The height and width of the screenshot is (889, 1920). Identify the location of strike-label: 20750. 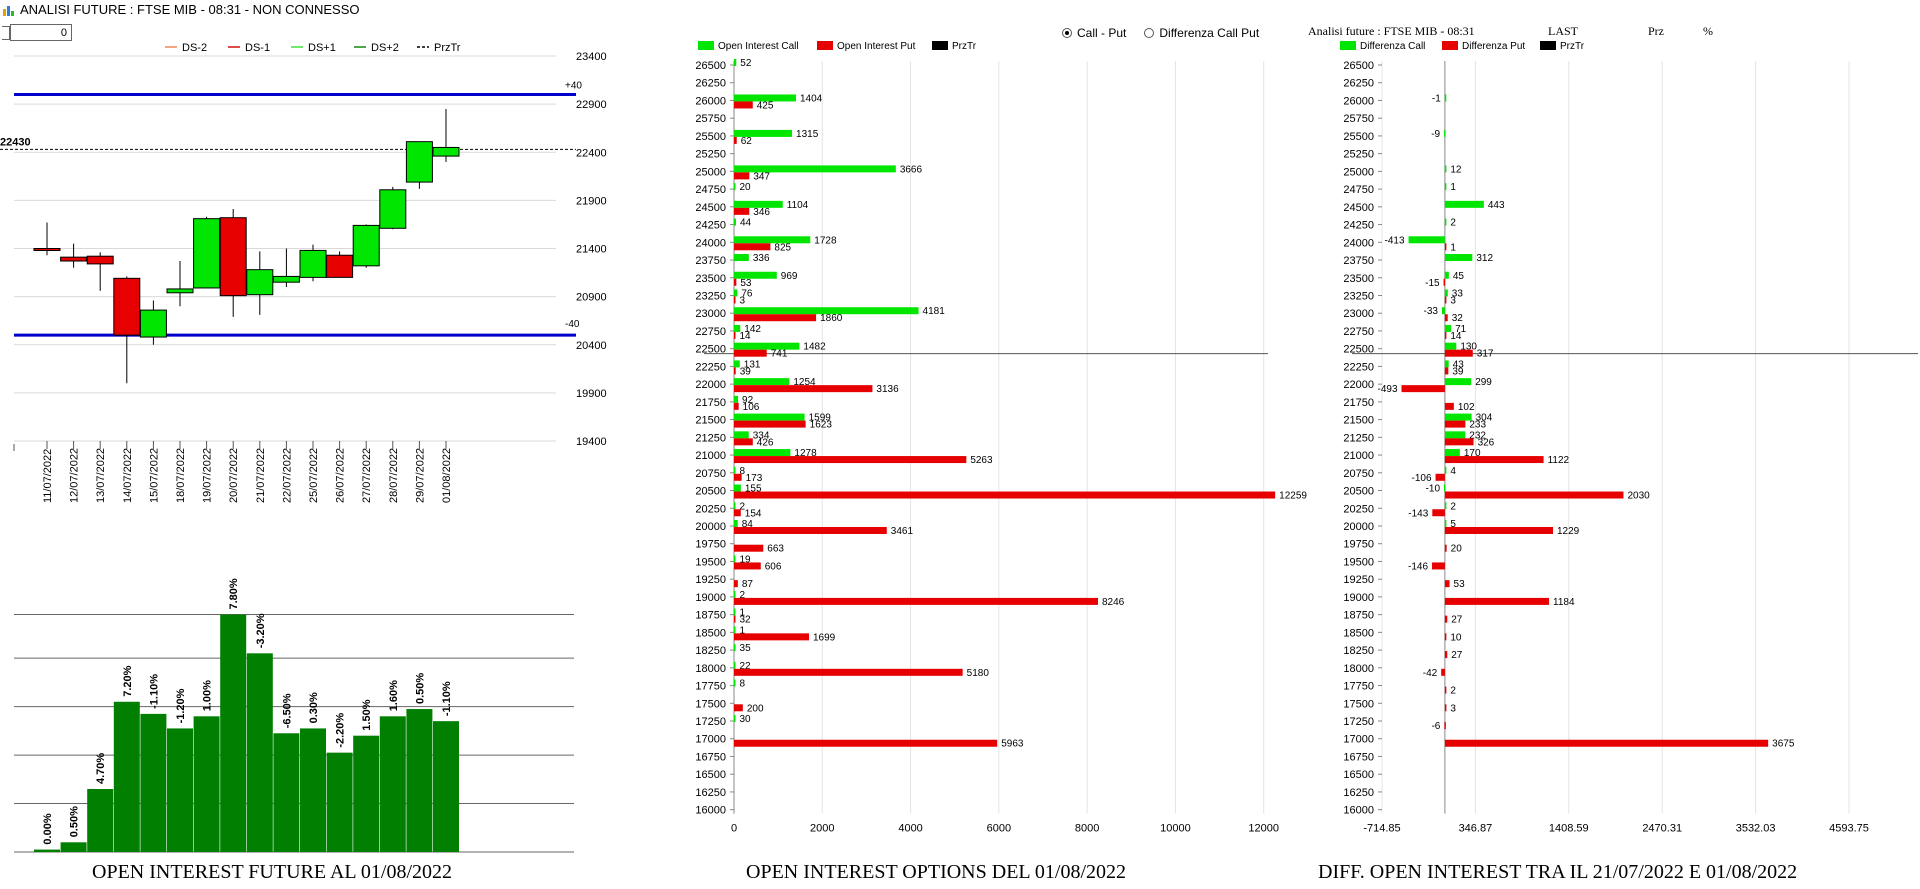
(1358, 474).